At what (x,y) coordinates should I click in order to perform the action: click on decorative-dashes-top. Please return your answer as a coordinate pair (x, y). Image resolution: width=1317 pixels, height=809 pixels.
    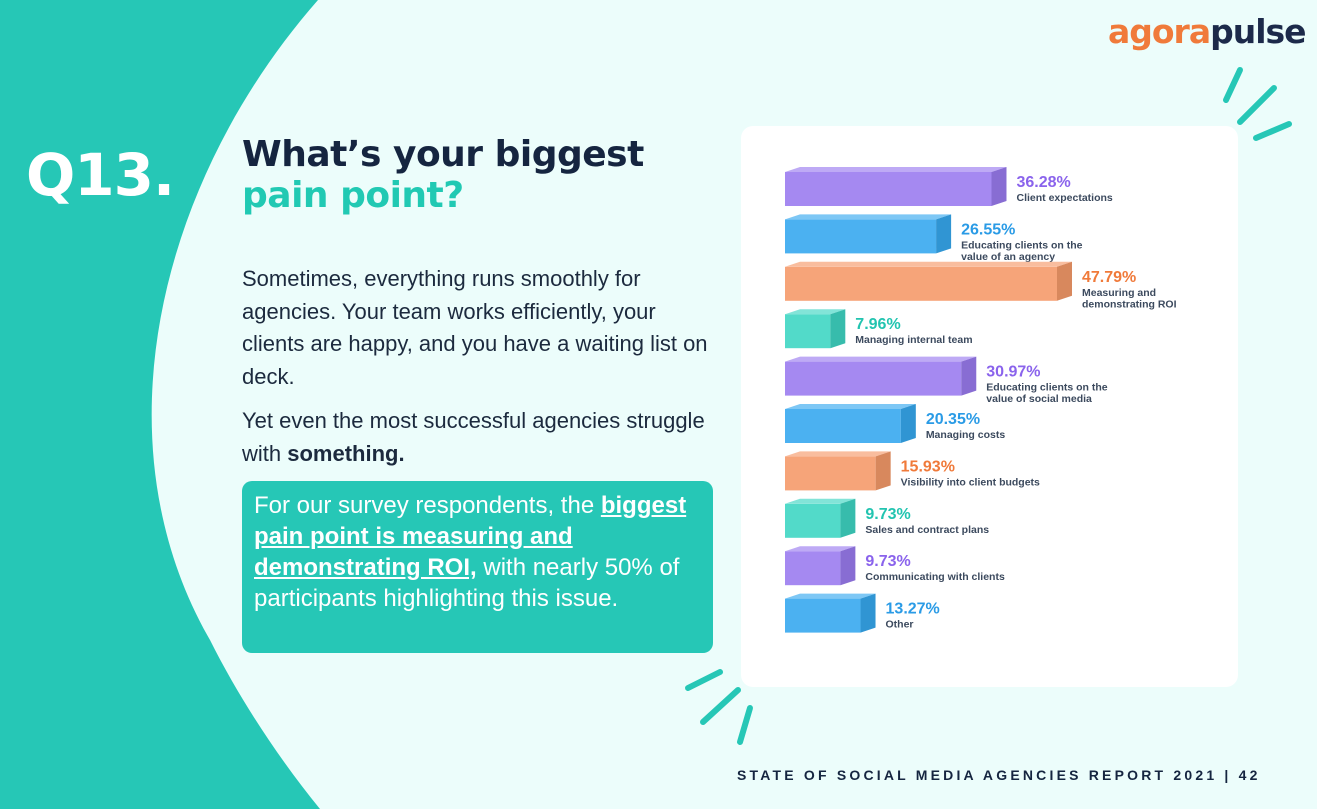
    Looking at the image, I should click on (1257, 104).